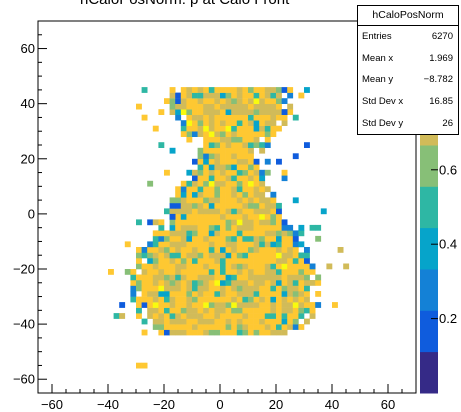 The width and height of the screenshot is (461, 412). I want to click on y-tick-label: 20, so click(28, 158).